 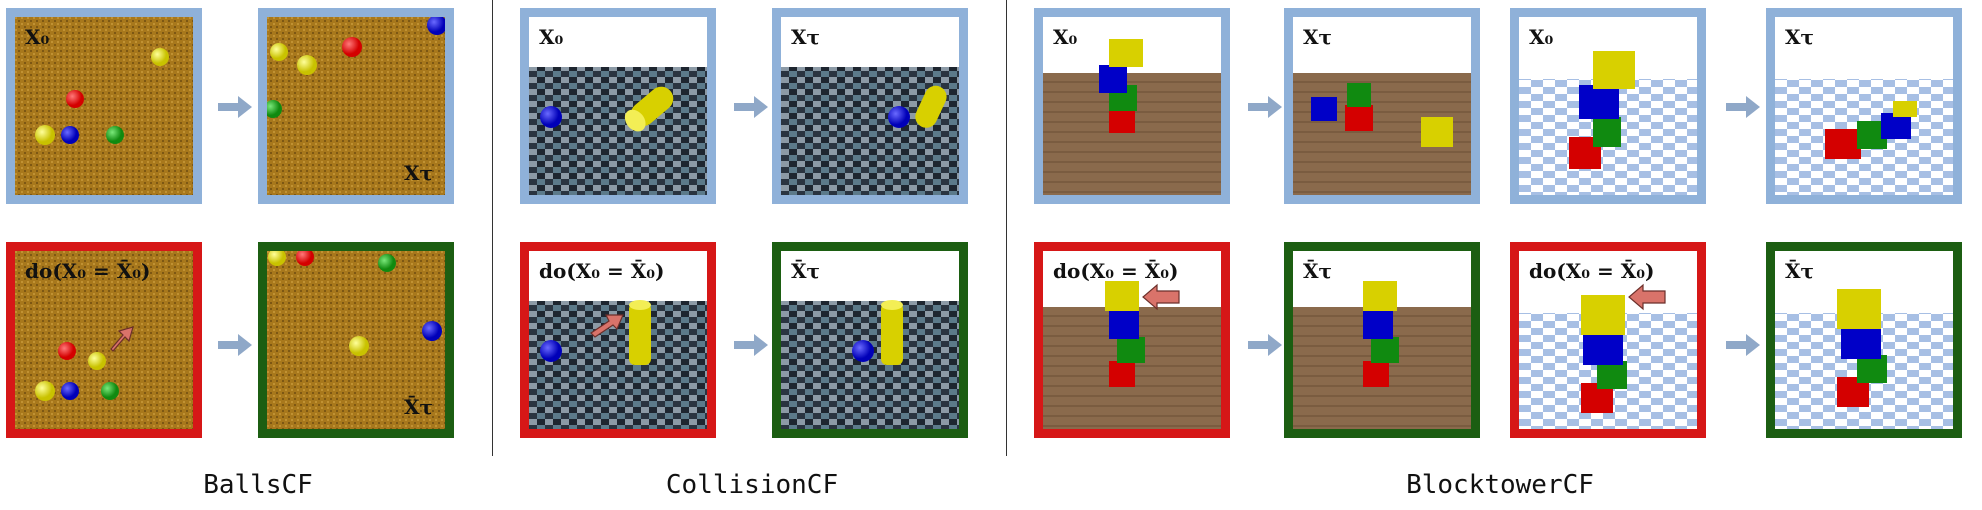 I want to click on blocktower-counterfactual-panel-2: X̄τ, so click(x=1864, y=340).